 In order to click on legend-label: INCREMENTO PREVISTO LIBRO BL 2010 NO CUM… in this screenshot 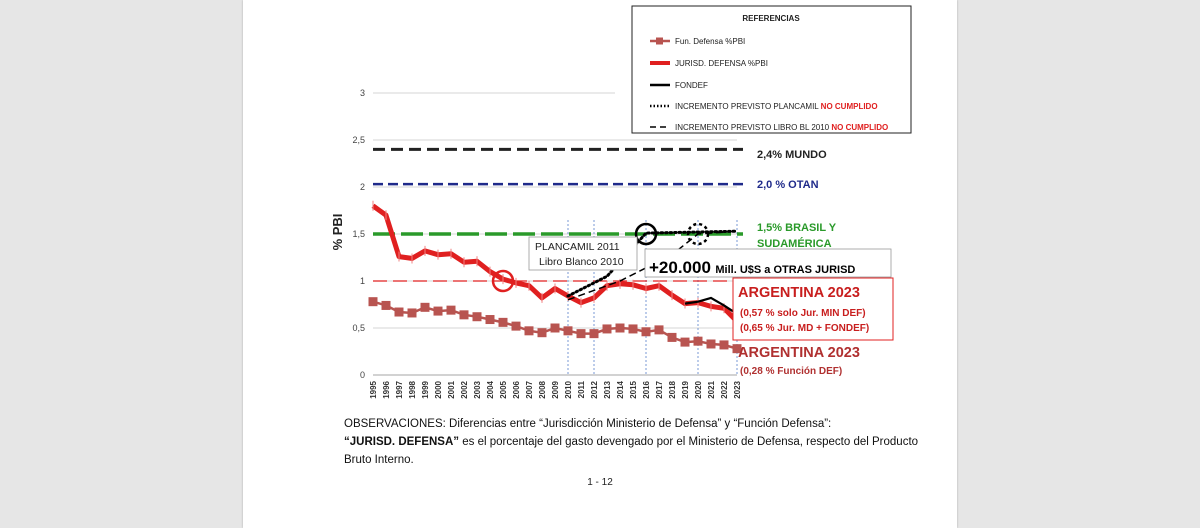, I will do `click(781, 127)`.